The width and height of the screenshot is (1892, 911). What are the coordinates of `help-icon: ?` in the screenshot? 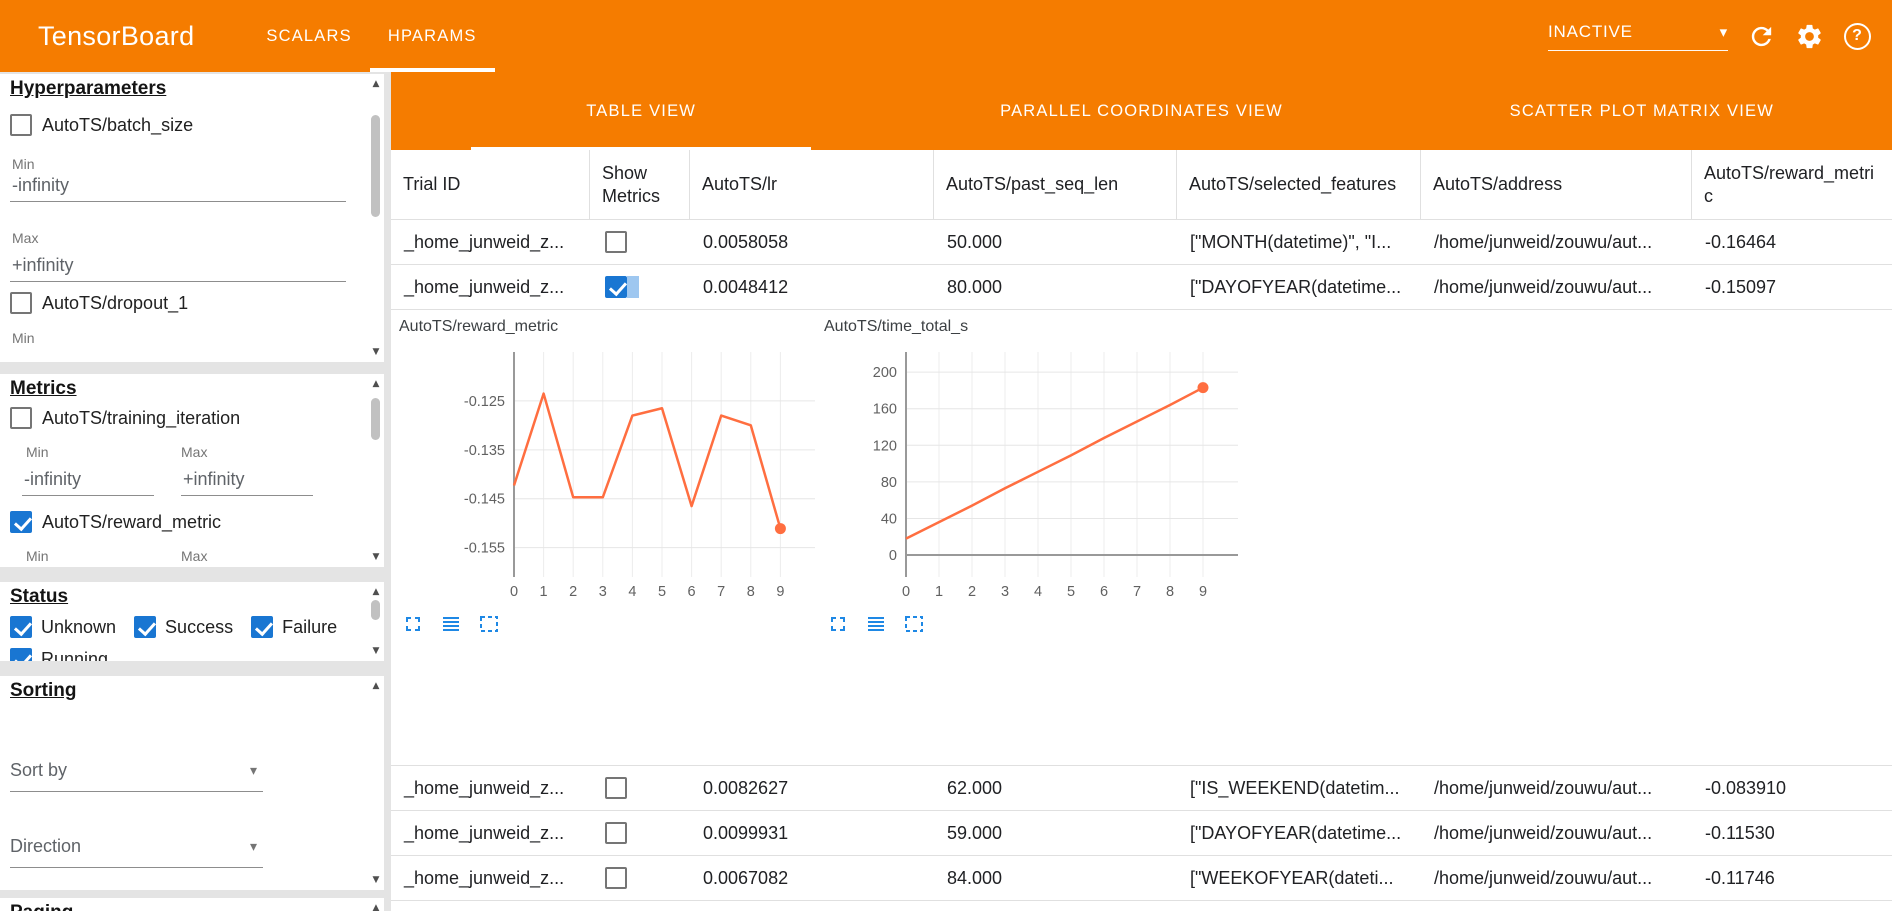 It's located at (1857, 36).